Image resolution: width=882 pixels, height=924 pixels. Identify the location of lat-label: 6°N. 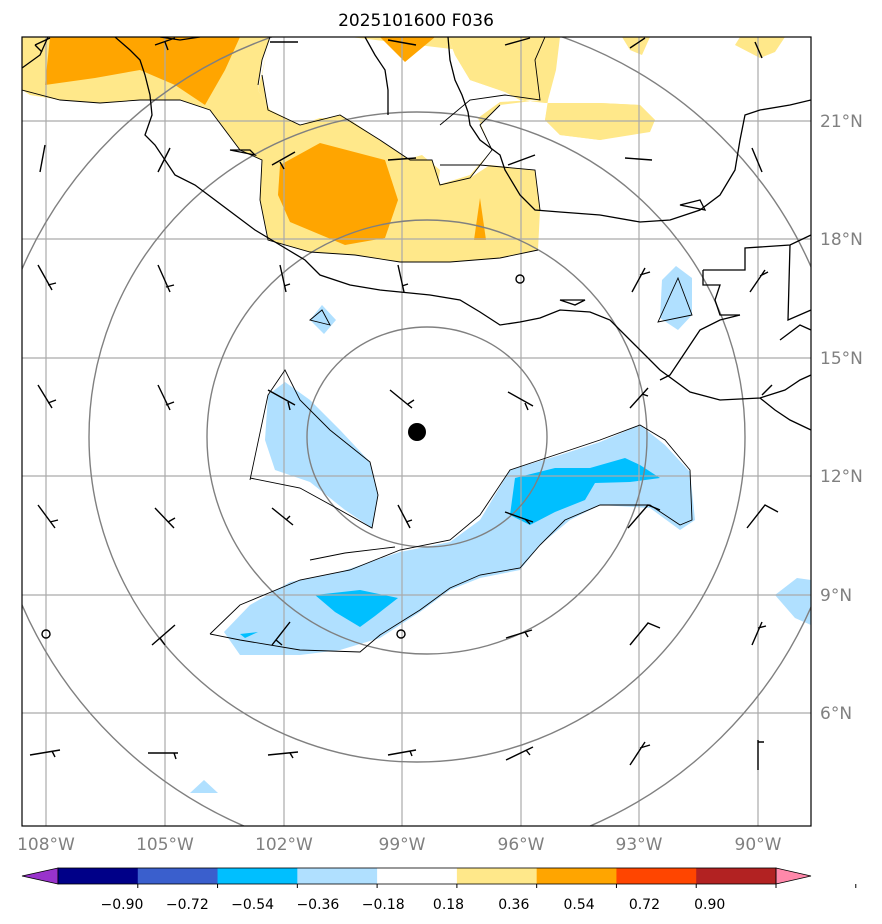
(836, 714).